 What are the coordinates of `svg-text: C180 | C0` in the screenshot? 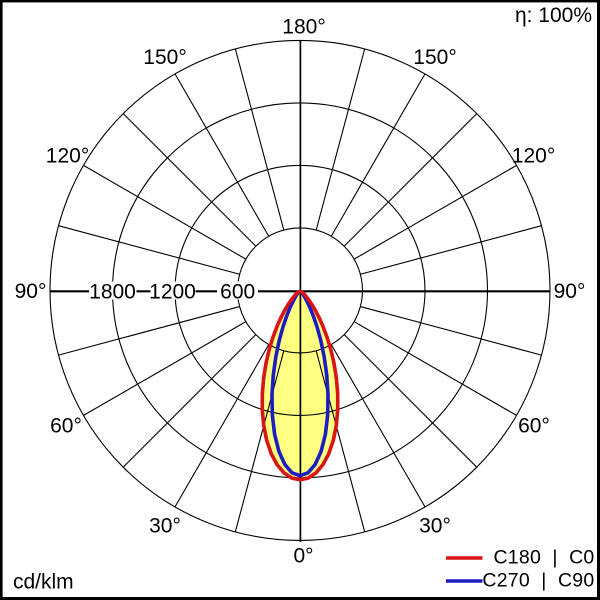 It's located at (543, 557).